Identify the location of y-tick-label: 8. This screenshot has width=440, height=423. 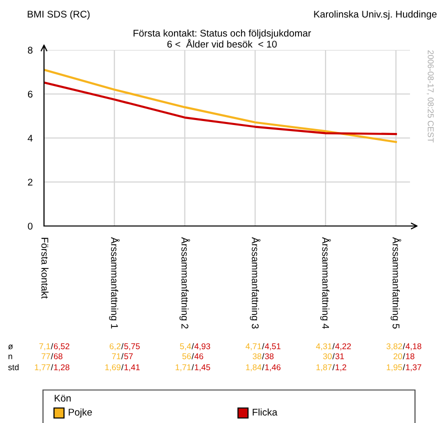
(30, 50).